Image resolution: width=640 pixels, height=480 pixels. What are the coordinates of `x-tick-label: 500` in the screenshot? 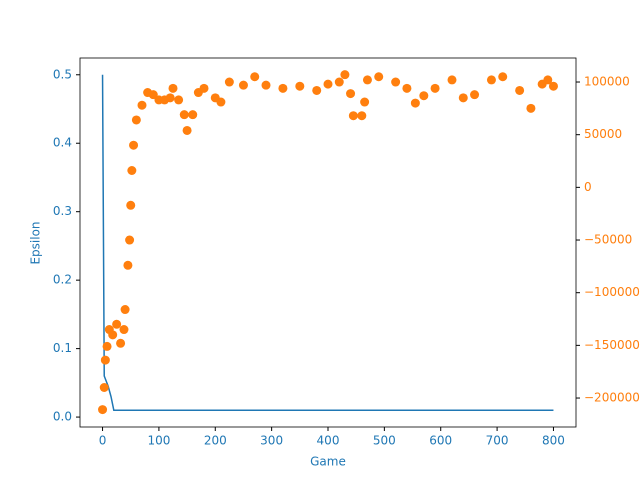 It's located at (384, 441).